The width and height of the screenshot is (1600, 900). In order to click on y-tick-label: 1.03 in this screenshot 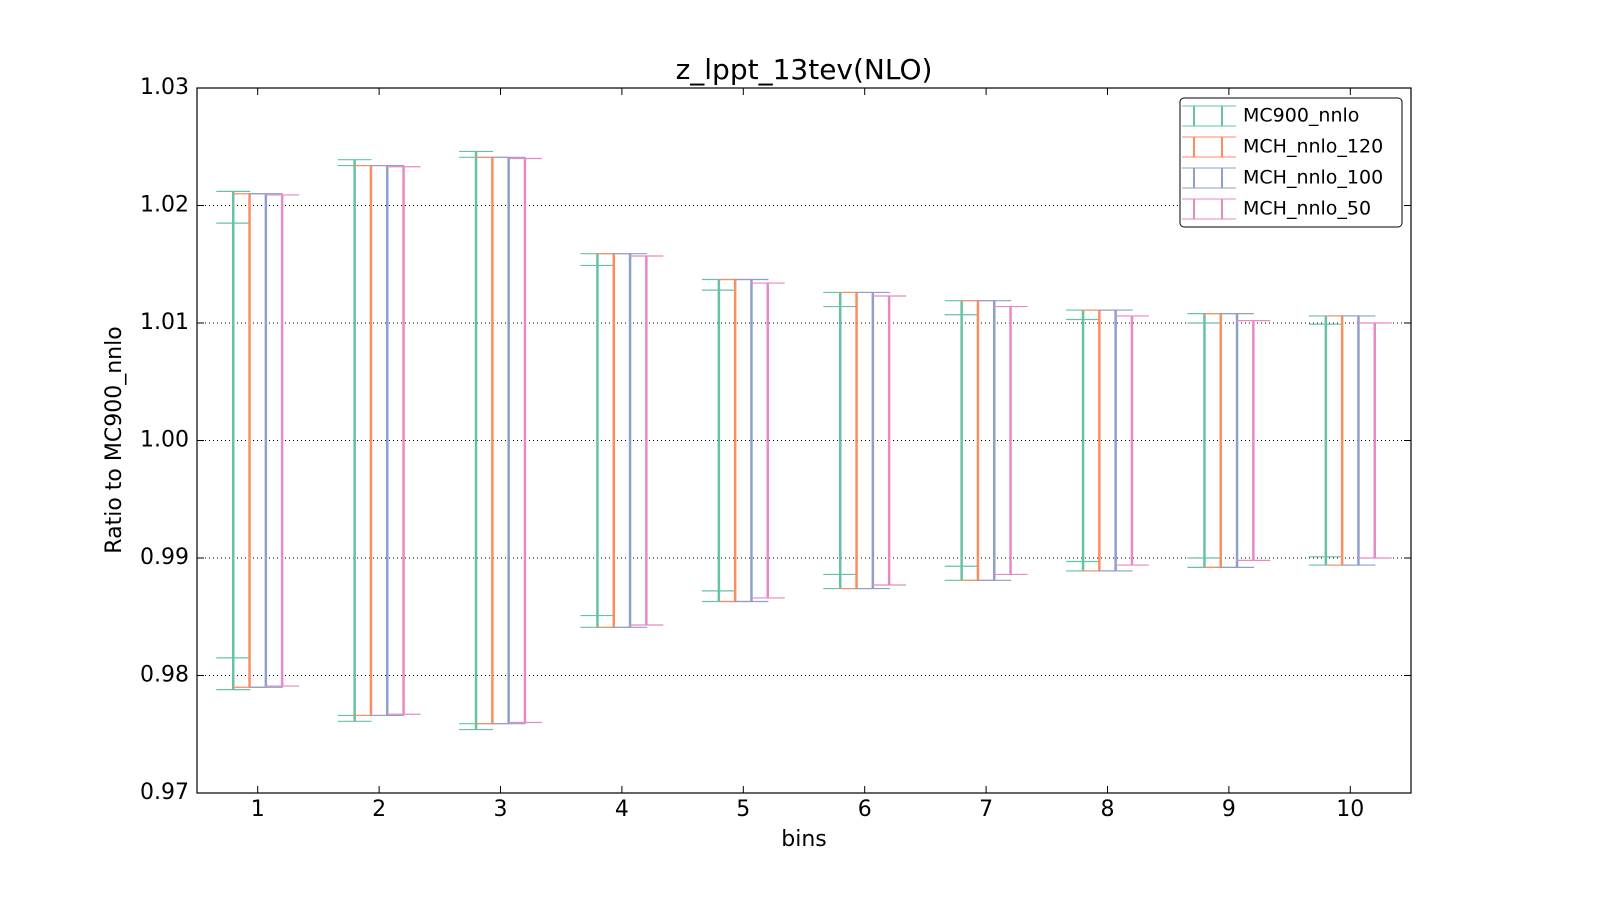, I will do `click(164, 87)`.